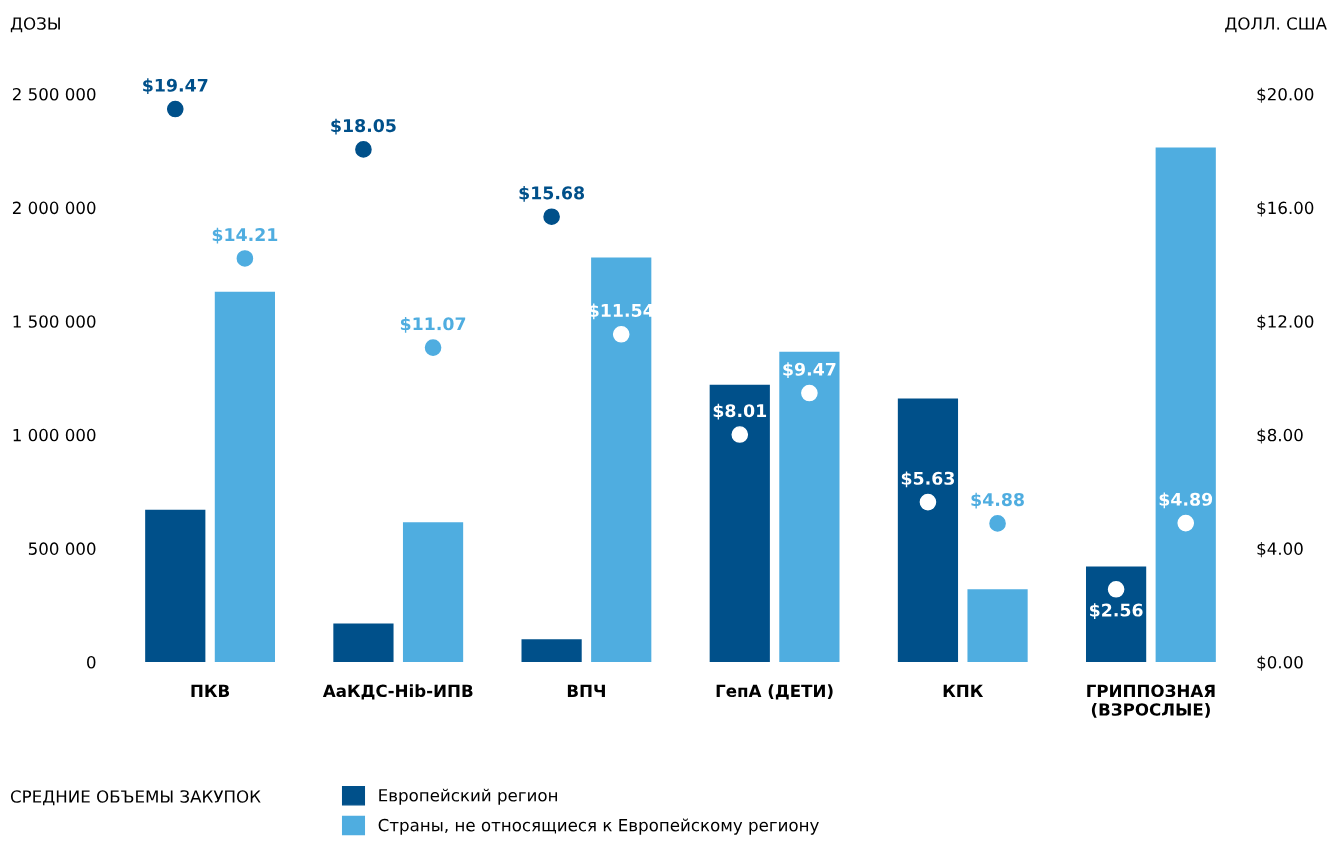 This screenshot has width=1339, height=842. Describe the element at coordinates (1285, 95) in the screenshot. I see `y2-tick-label: $20.00` at that location.